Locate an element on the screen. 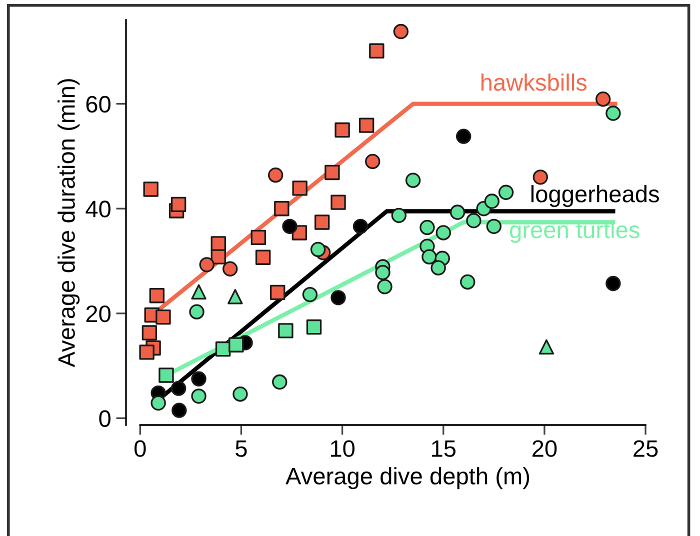  y-tick-label: 40 is located at coordinates (98, 209).